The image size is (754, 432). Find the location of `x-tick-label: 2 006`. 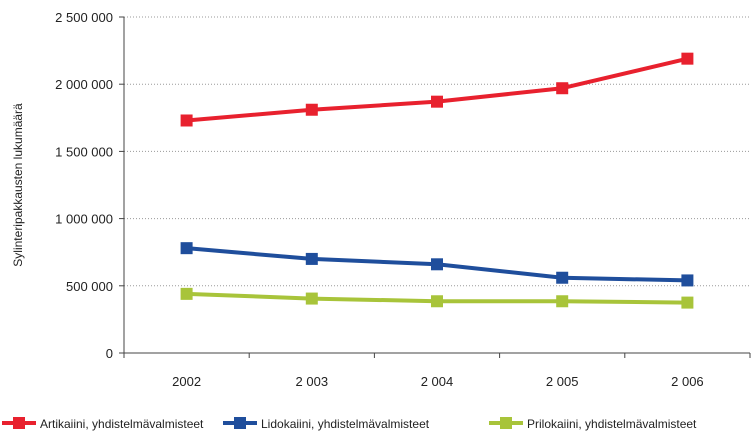

x-tick-label: 2 006 is located at coordinates (687, 381).